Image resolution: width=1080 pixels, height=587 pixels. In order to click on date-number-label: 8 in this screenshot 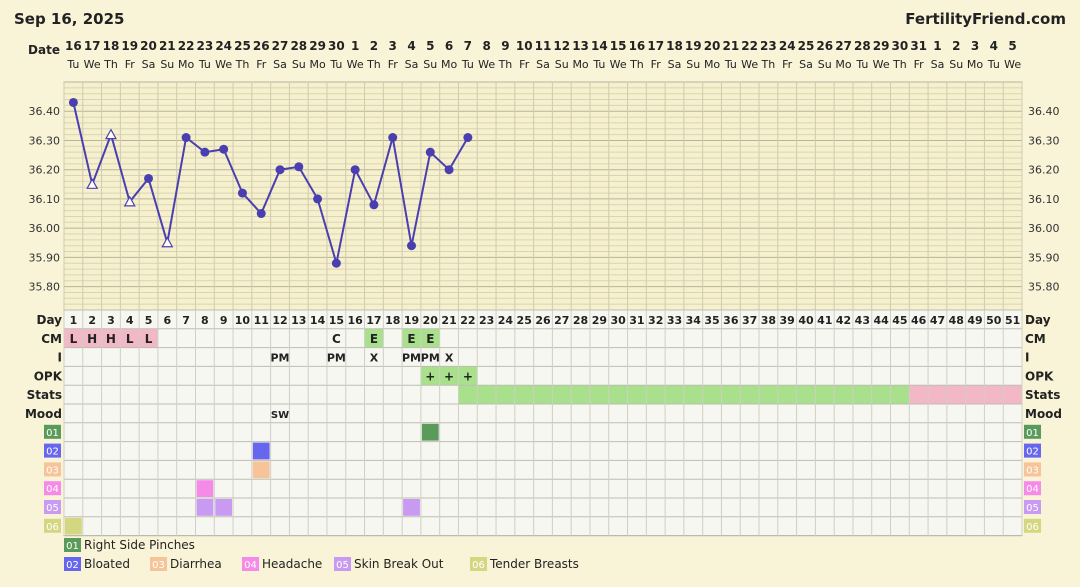, I will do `click(486, 46)`.